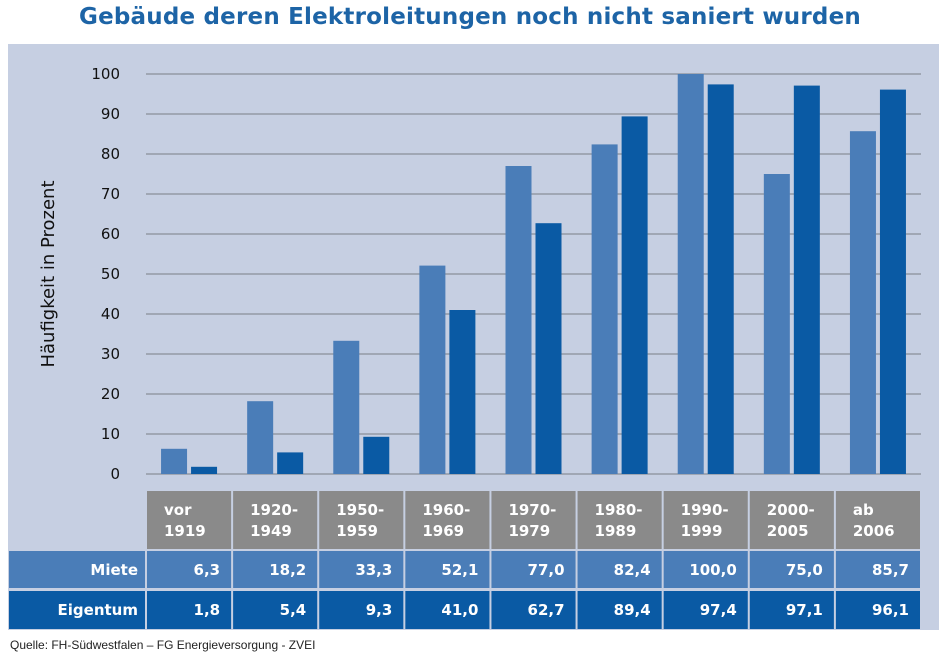 This screenshot has height=659, width=940. What do you see at coordinates (379, 610) in the screenshot?
I see `data-label: 9,3` at bounding box center [379, 610].